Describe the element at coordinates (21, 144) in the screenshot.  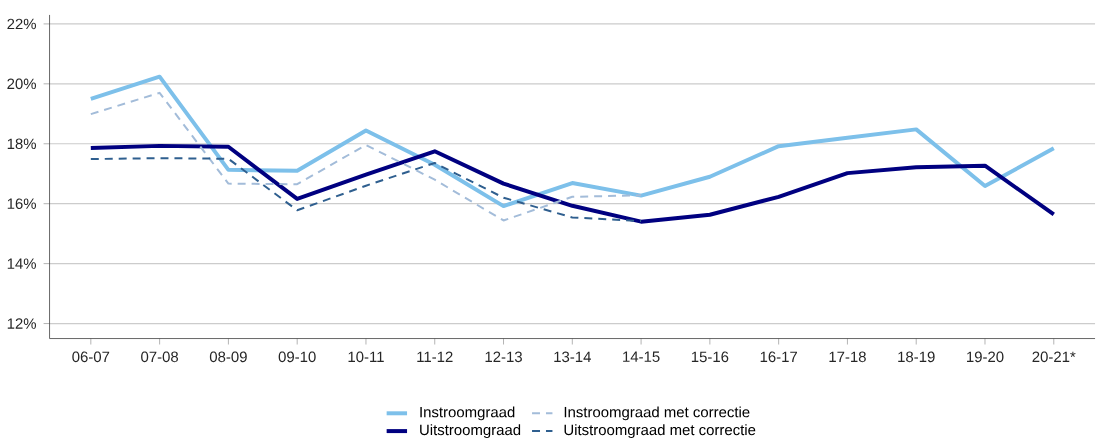
I see `y-tick-label: 18%` at that location.